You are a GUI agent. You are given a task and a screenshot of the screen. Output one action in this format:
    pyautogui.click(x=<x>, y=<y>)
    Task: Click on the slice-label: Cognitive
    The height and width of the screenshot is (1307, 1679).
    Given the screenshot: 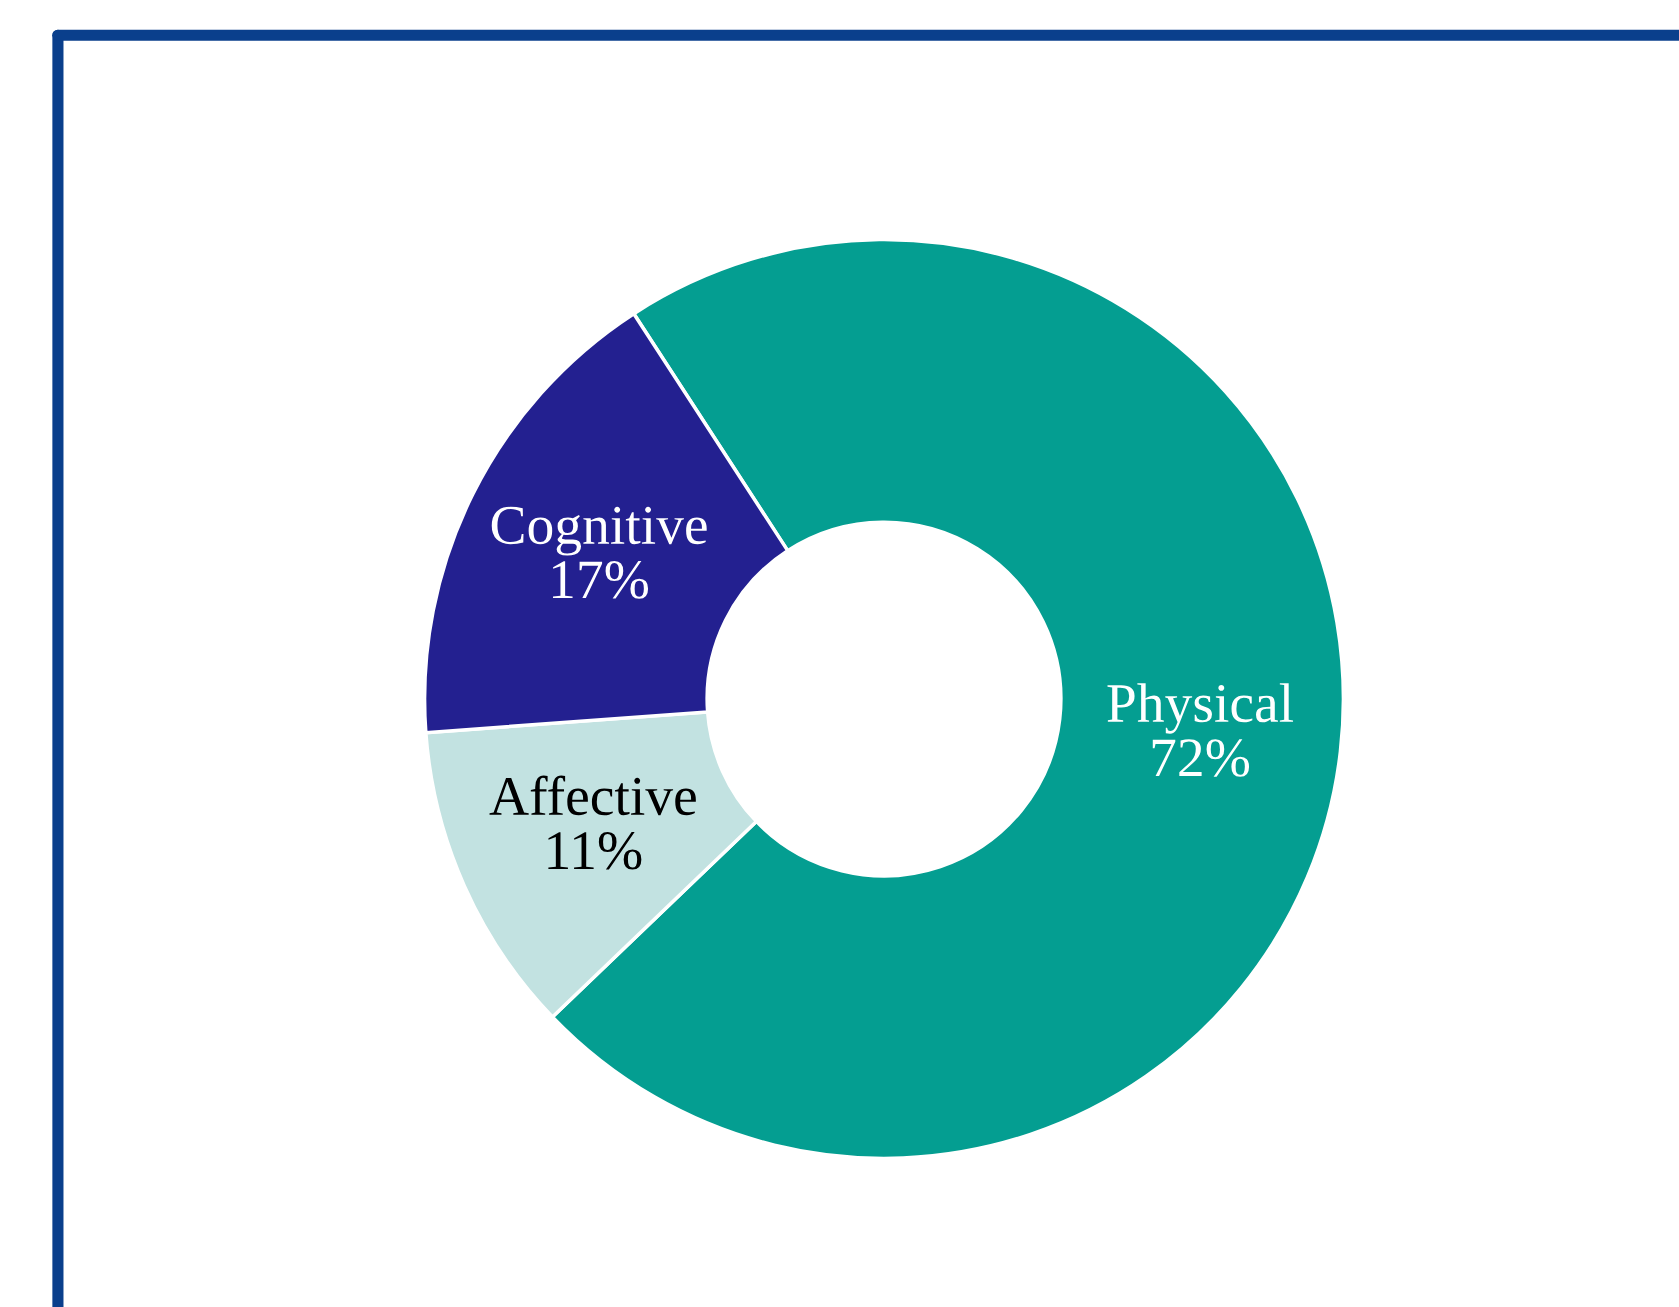 What is the action you would take?
    pyautogui.click(x=599, y=531)
    